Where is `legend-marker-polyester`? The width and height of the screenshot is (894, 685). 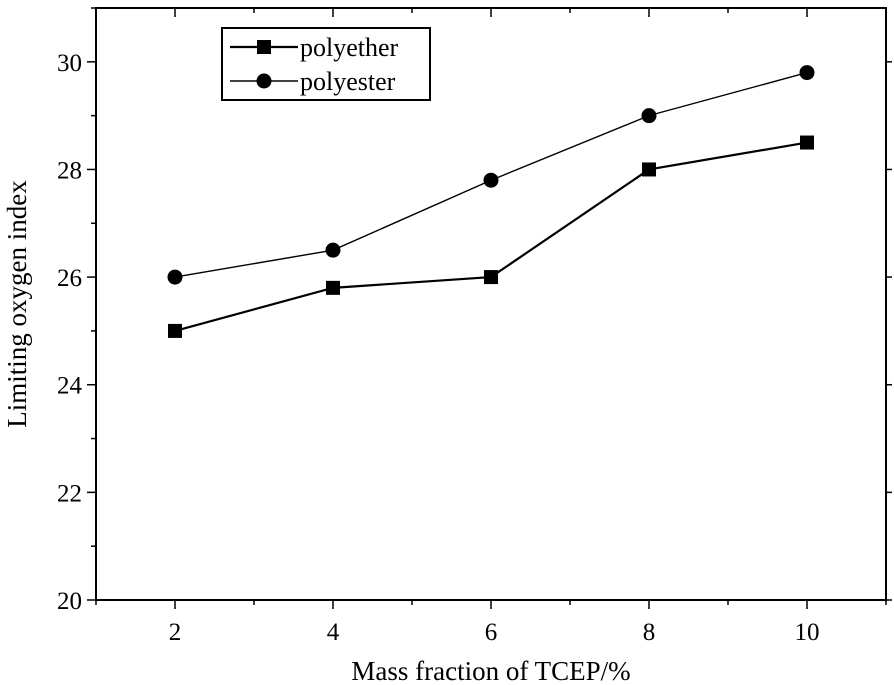 legend-marker-polyester is located at coordinates (264, 81).